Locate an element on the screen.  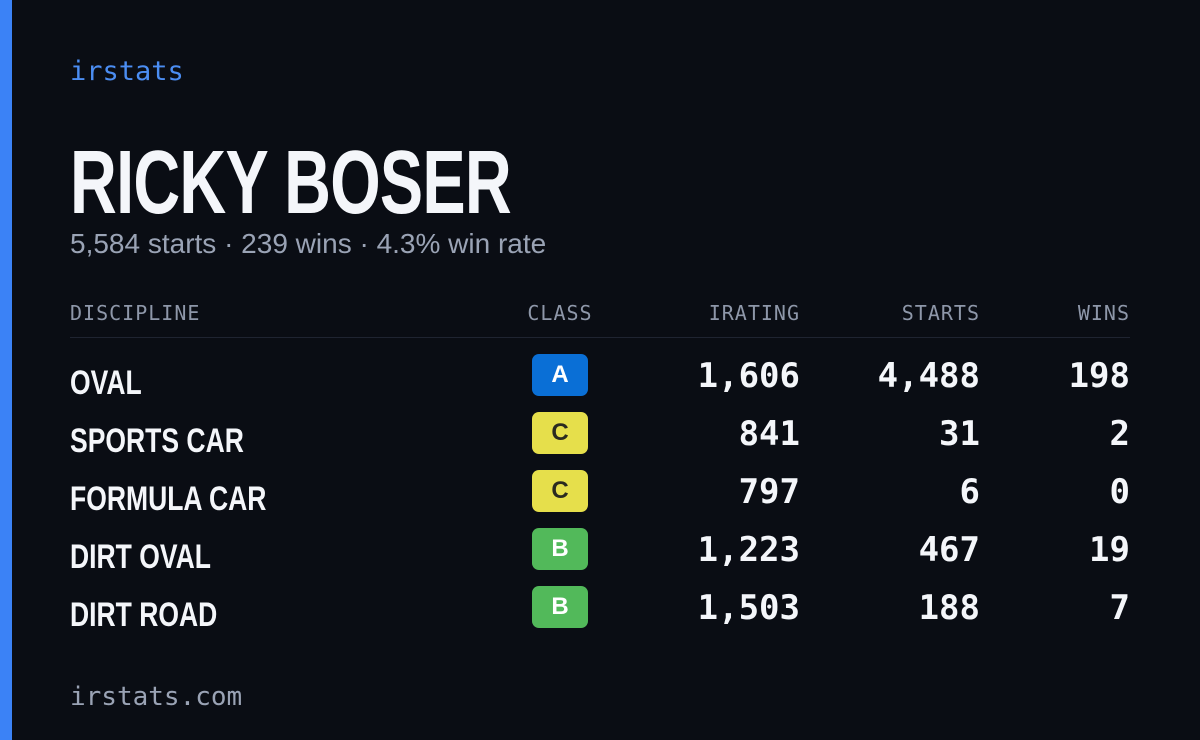
discipline: DIRT ROAD is located at coordinates (144, 615).